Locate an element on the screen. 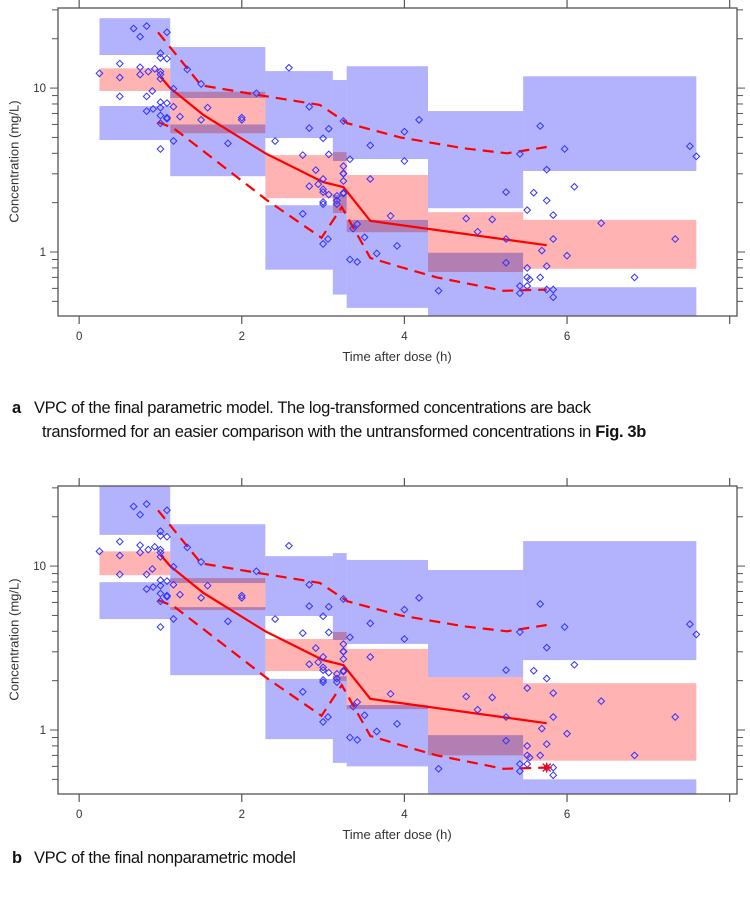 This screenshot has height=898, width=750. outlier-asterisk-marker is located at coordinates (546, 767).